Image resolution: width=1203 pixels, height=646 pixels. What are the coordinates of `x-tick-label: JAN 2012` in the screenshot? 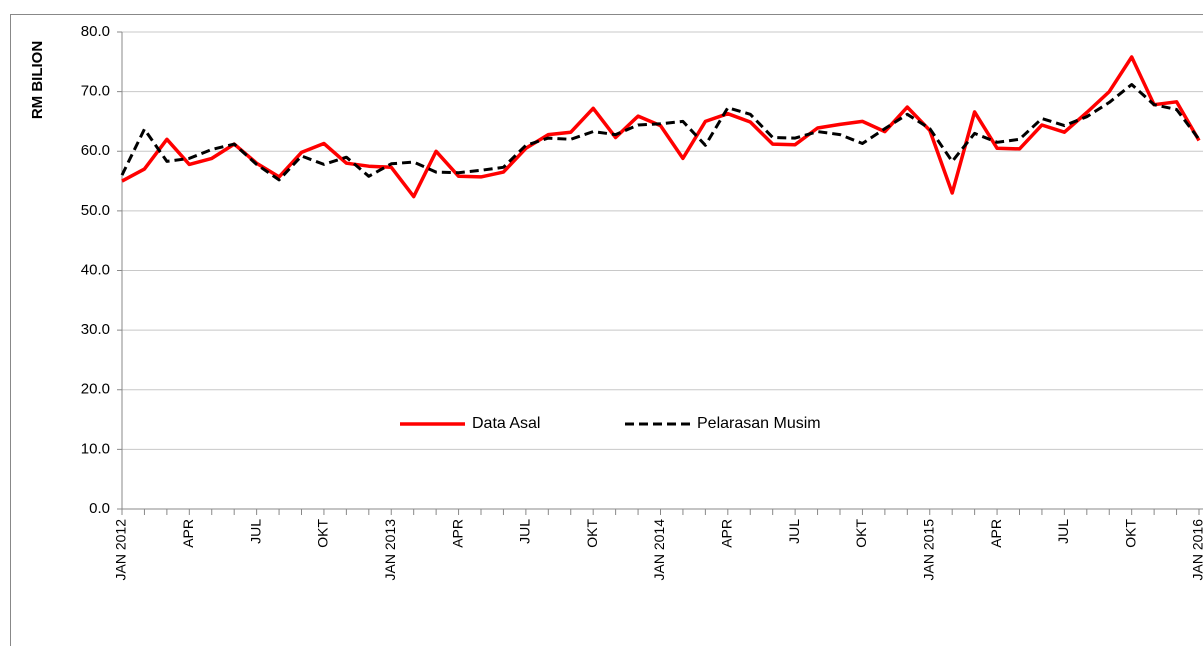 It's located at (121, 550).